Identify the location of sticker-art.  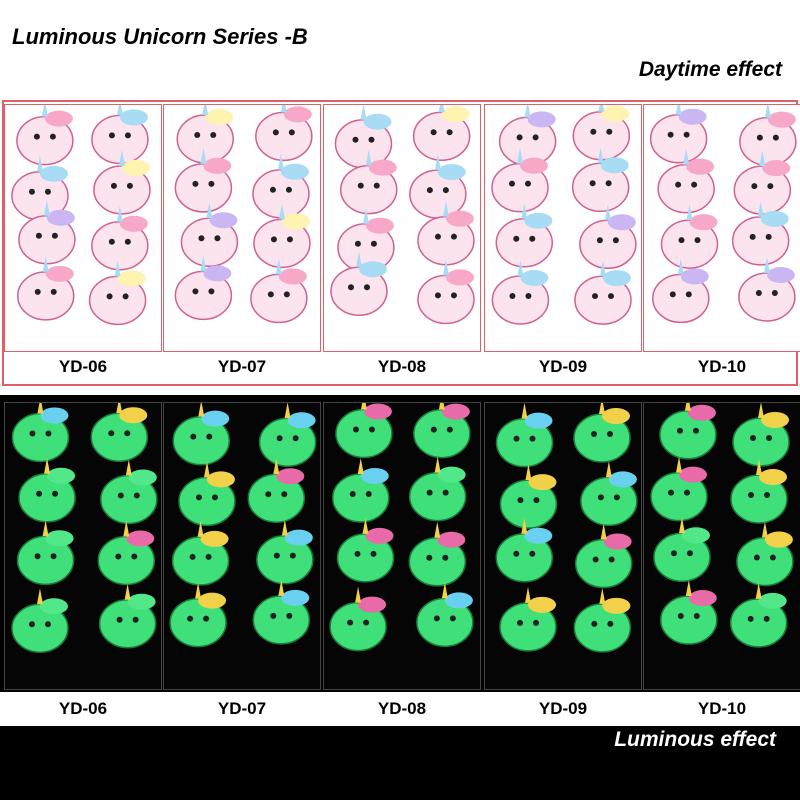
(723, 214).